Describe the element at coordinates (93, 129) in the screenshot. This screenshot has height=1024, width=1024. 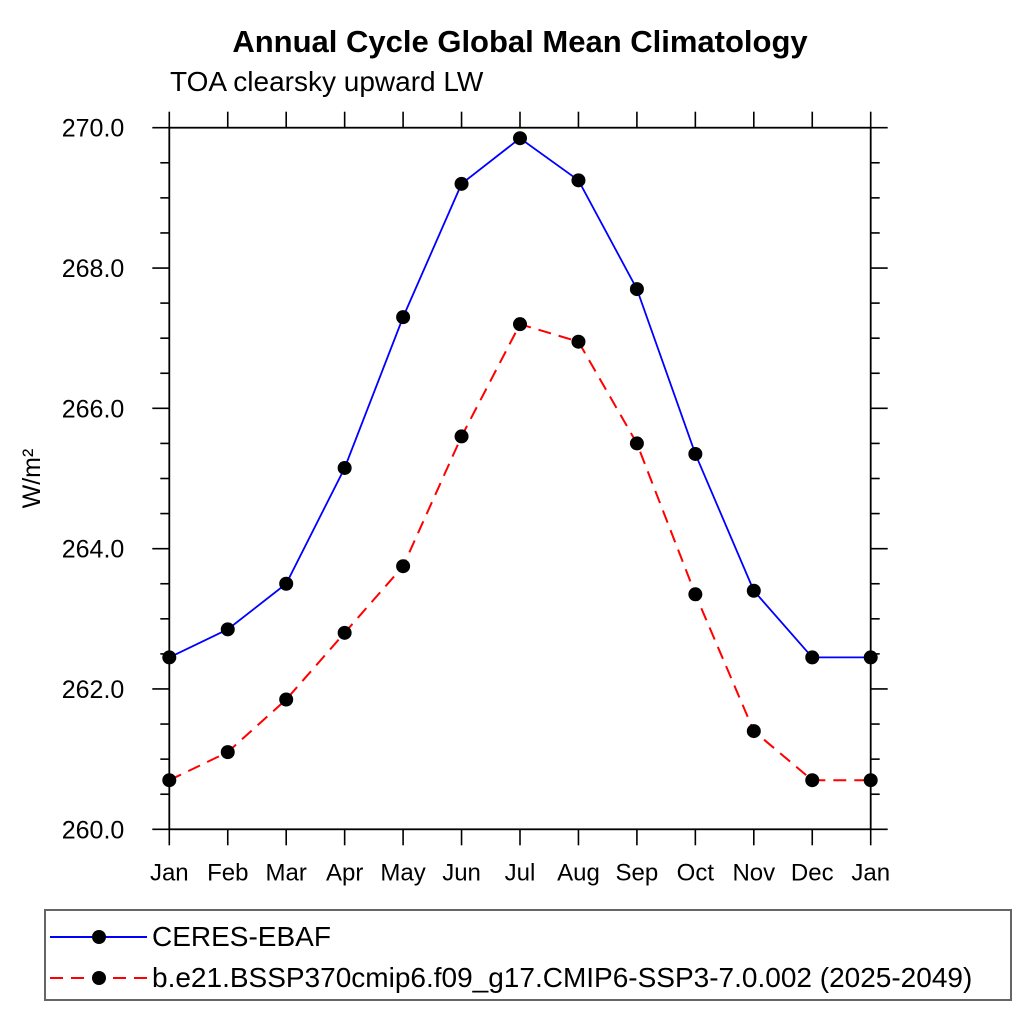
I see `y-axis-tick-label: 270.0` at that location.